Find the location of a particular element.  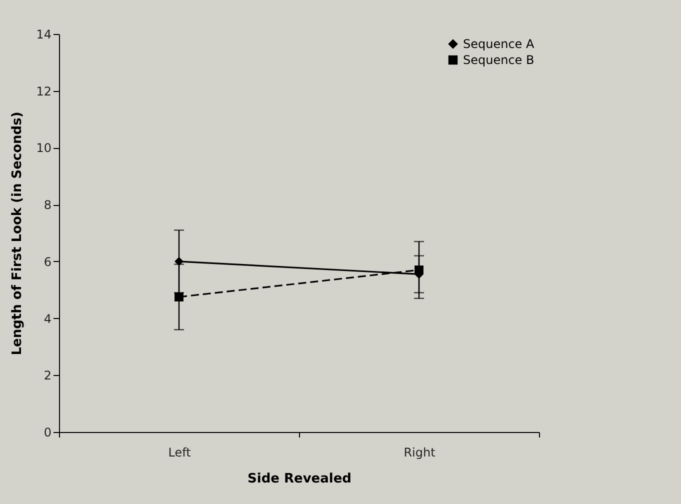

legend-label: Sequence B is located at coordinates (498, 60).